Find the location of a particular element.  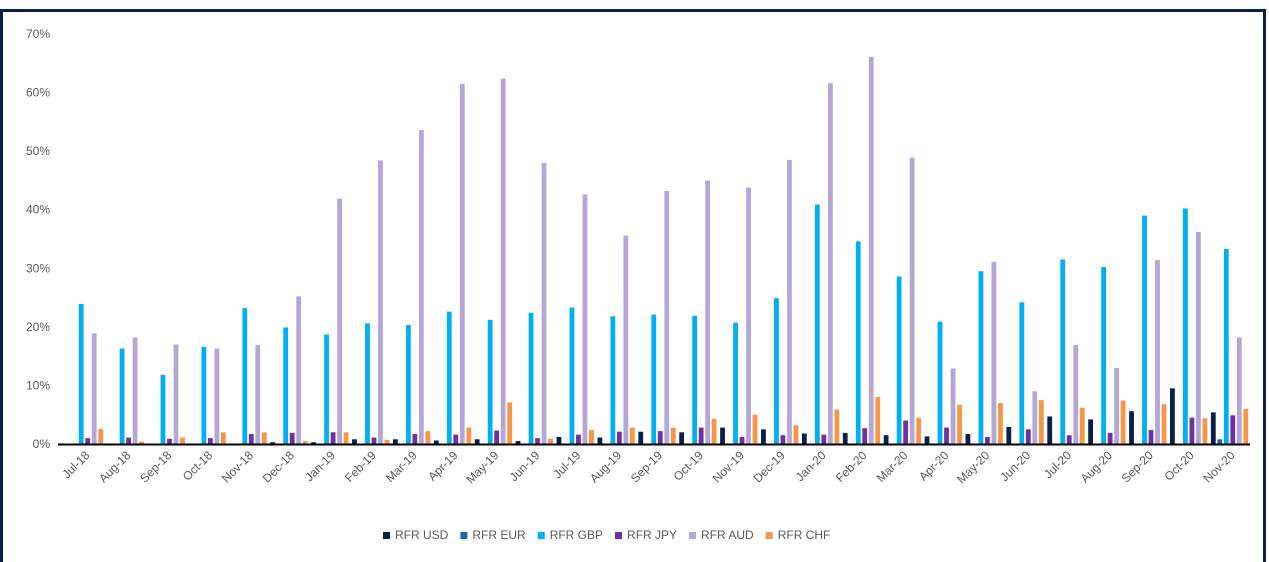

y-tick-label: 50% is located at coordinates (38, 151).